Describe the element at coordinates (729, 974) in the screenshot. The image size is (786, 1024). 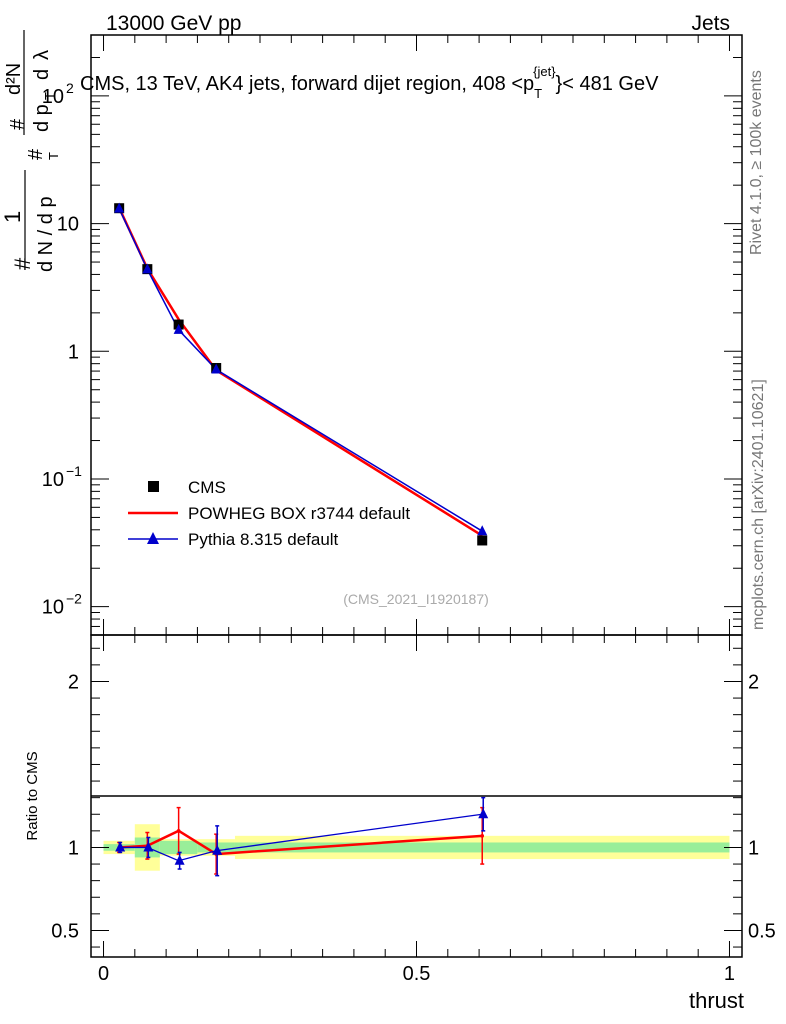
I see `x-tick-label-2: 1` at that location.